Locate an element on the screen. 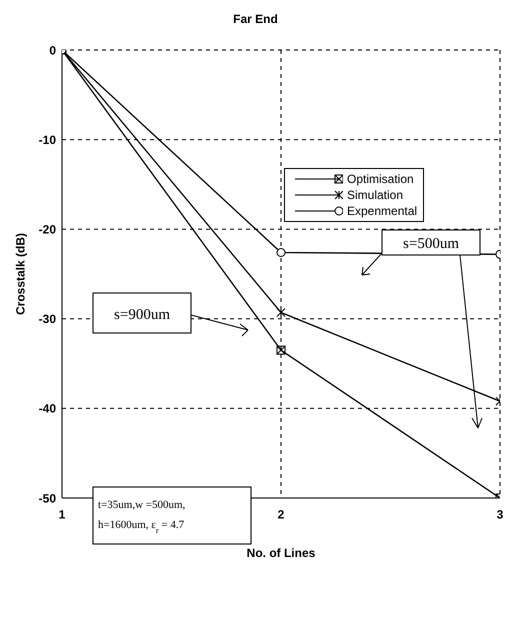  x-tick-label: 3 is located at coordinates (500, 515).